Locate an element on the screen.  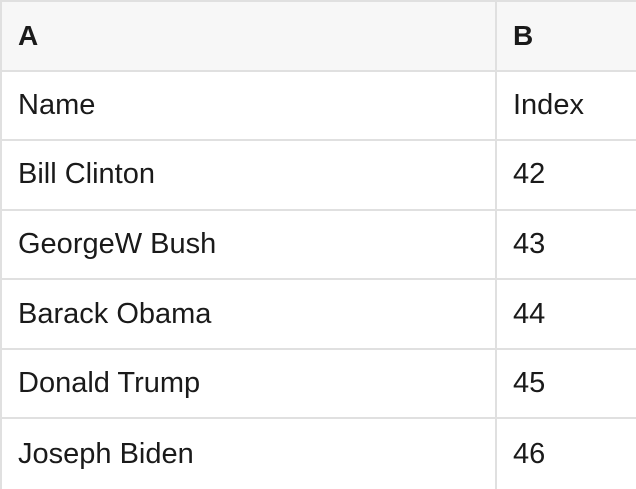
column-header-a: A is located at coordinates (249, 37).